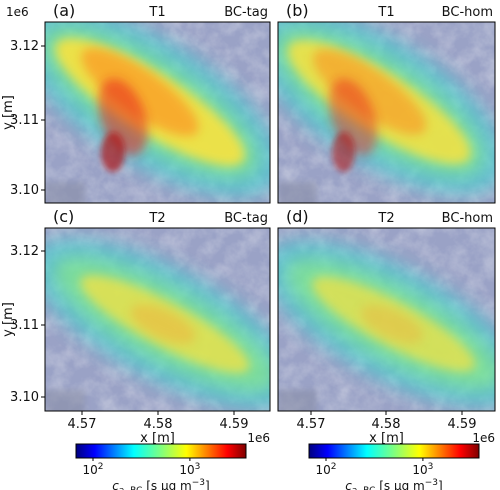 This screenshot has height=490, width=500. What do you see at coordinates (161, 466) in the screenshot?
I see `colorbar-1: 10² 103ca, BC [s µg m−3]` at bounding box center [161, 466].